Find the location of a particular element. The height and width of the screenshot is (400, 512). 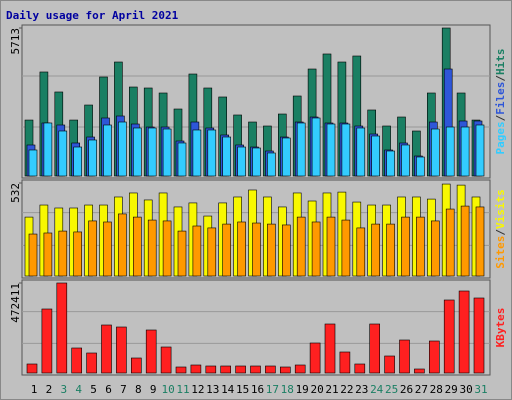

x-tick-label: 29 is located at coordinates (451, 389).